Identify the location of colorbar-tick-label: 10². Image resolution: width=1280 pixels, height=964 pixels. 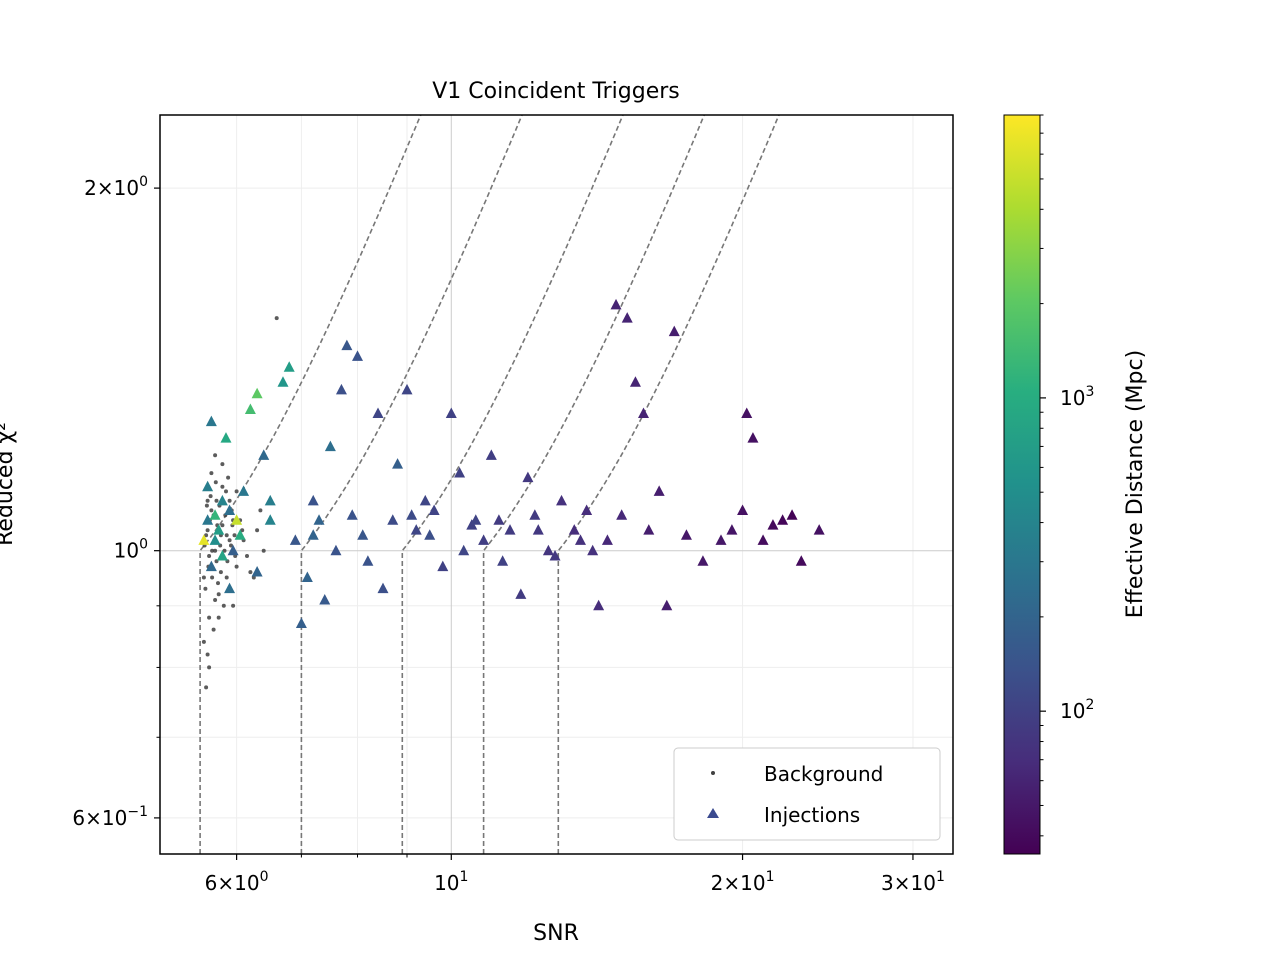
(1077, 710).